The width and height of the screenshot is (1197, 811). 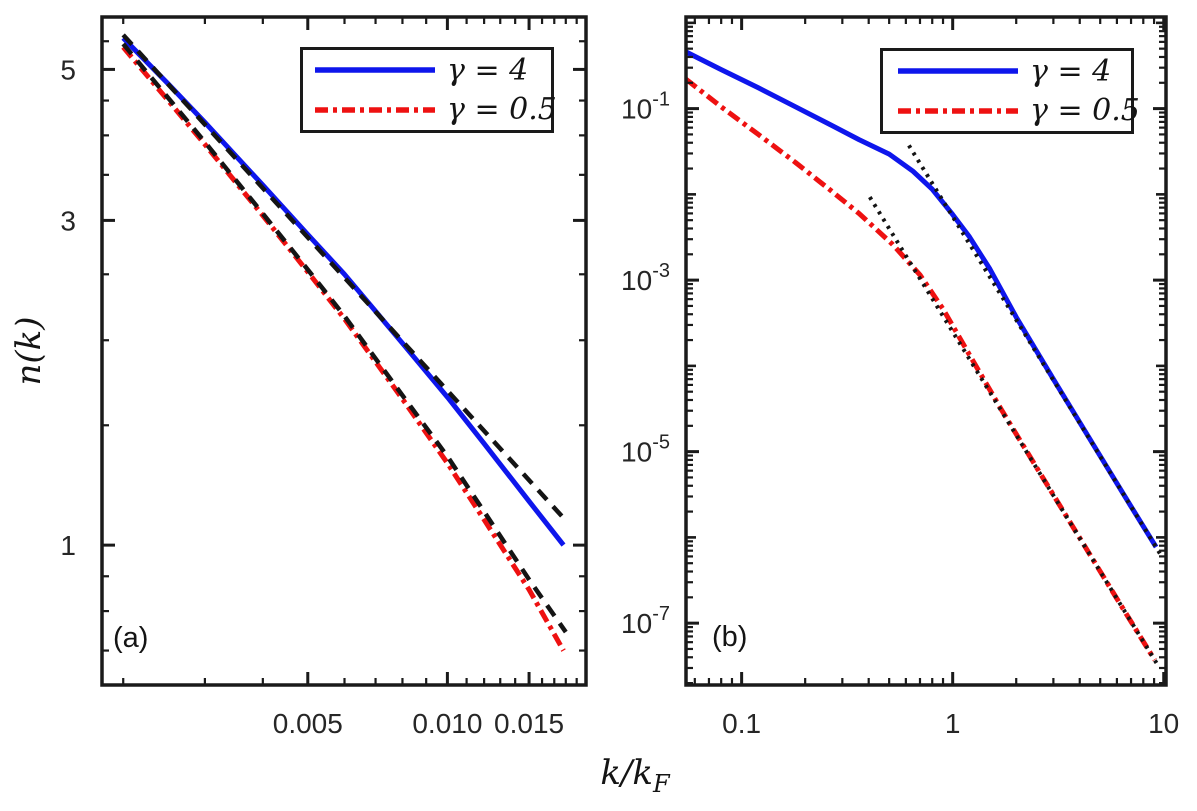 What do you see at coordinates (68, 69) in the screenshot?
I see `y-tick-label-5: 5` at bounding box center [68, 69].